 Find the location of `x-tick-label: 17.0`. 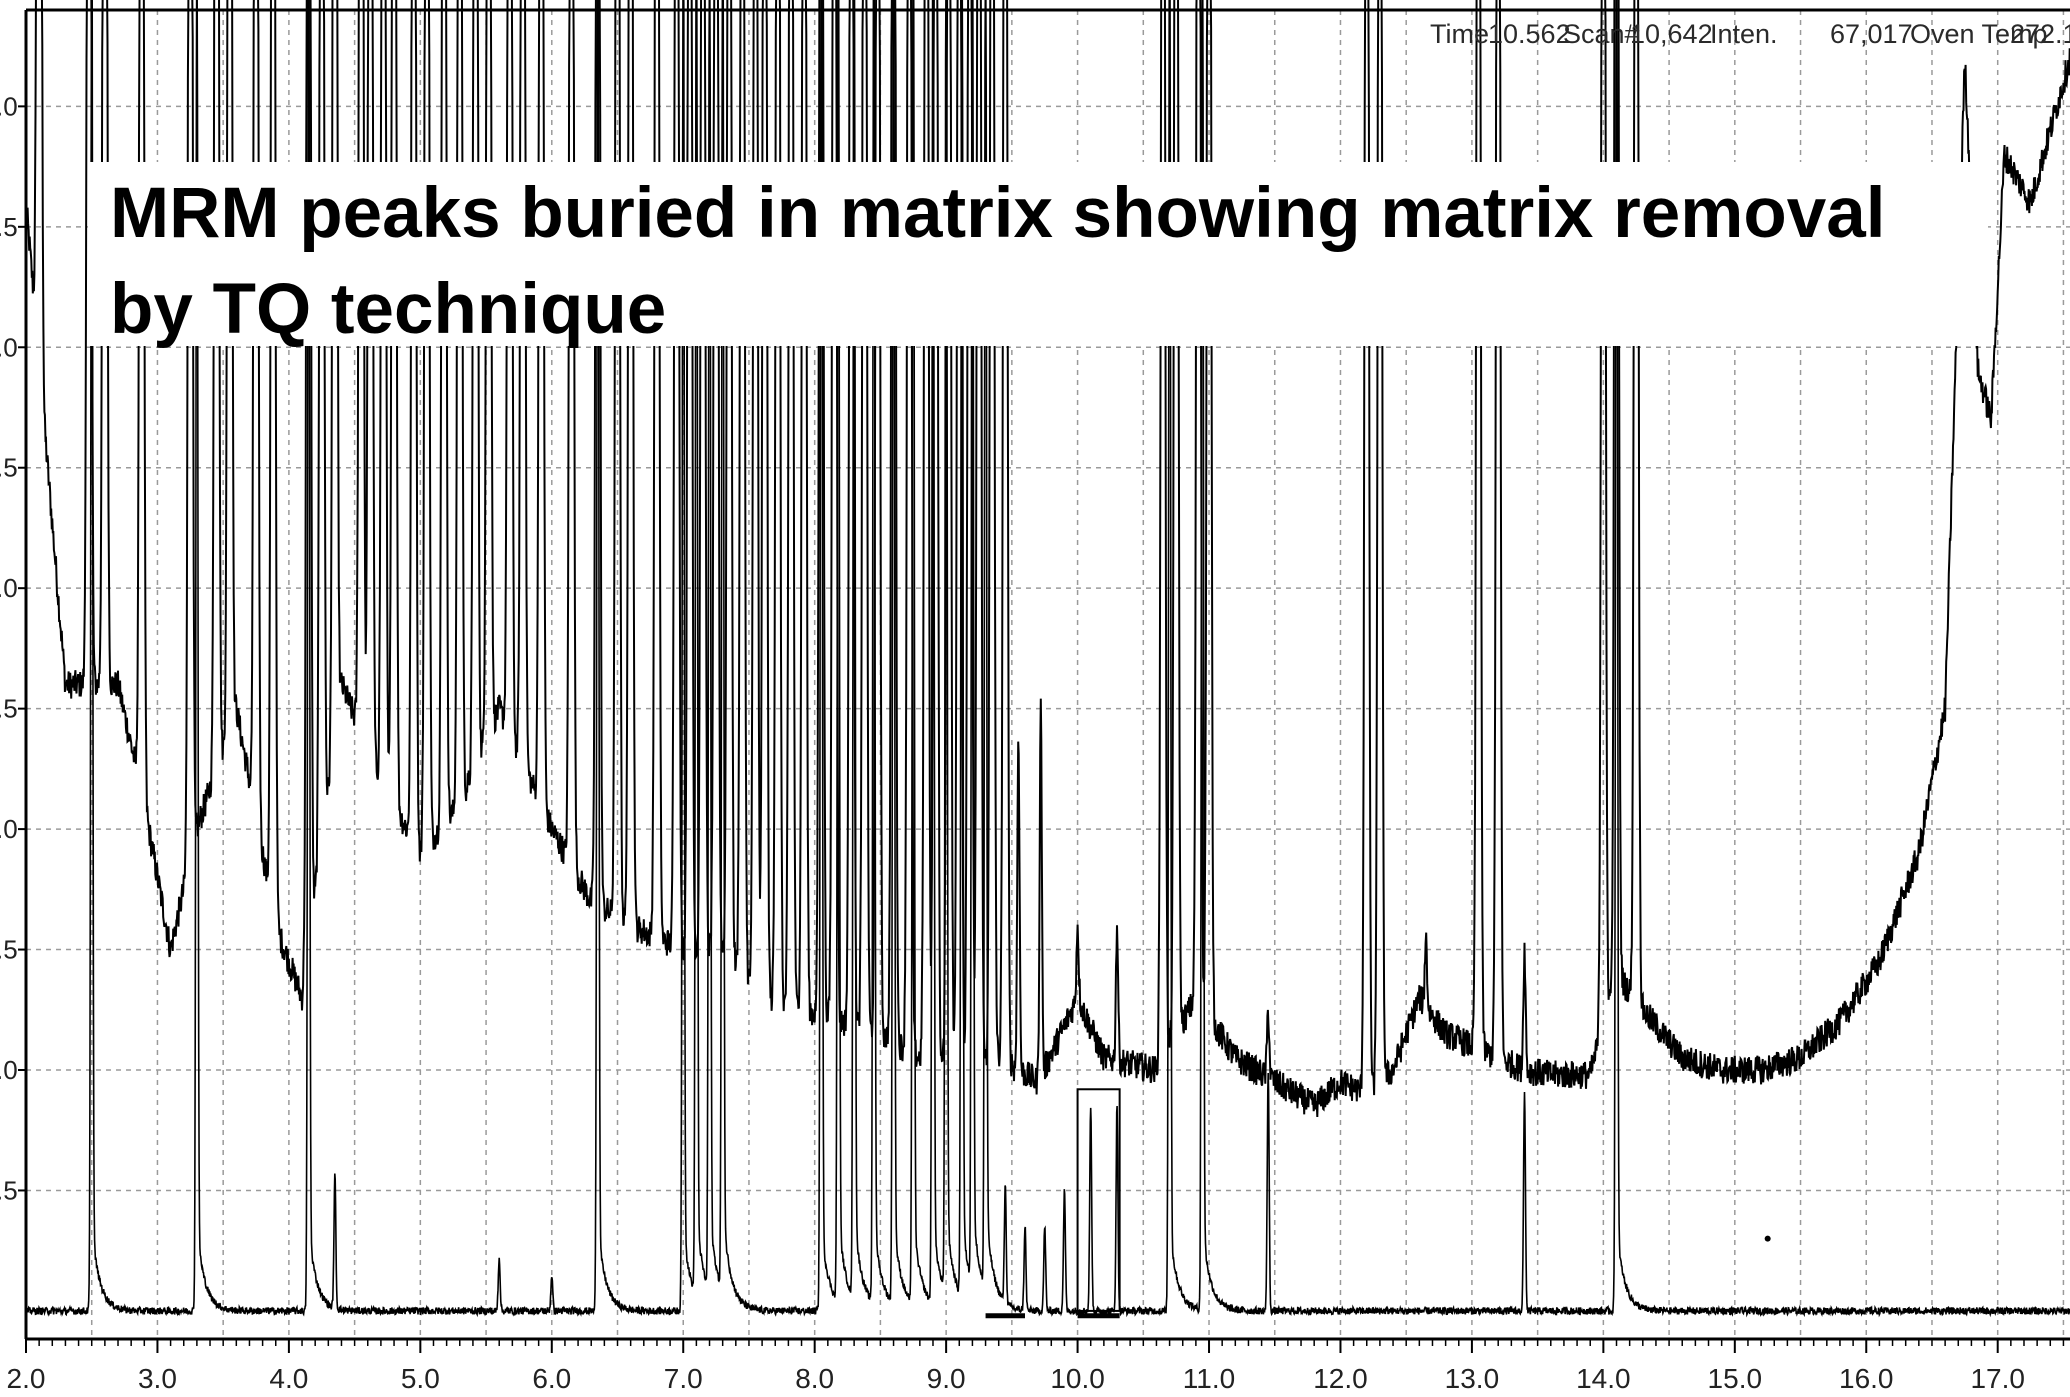

x-tick-label: 17.0 is located at coordinates (1997, 1378).